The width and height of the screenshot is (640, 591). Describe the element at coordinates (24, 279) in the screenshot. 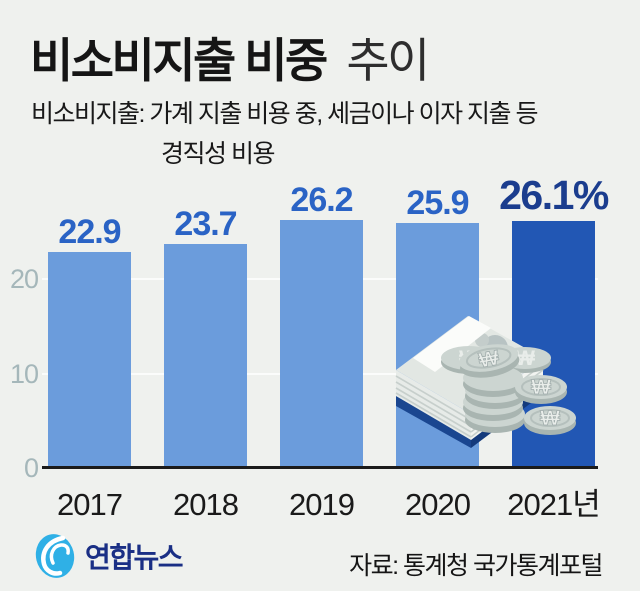

I see `y-axis-label-20: 20` at that location.